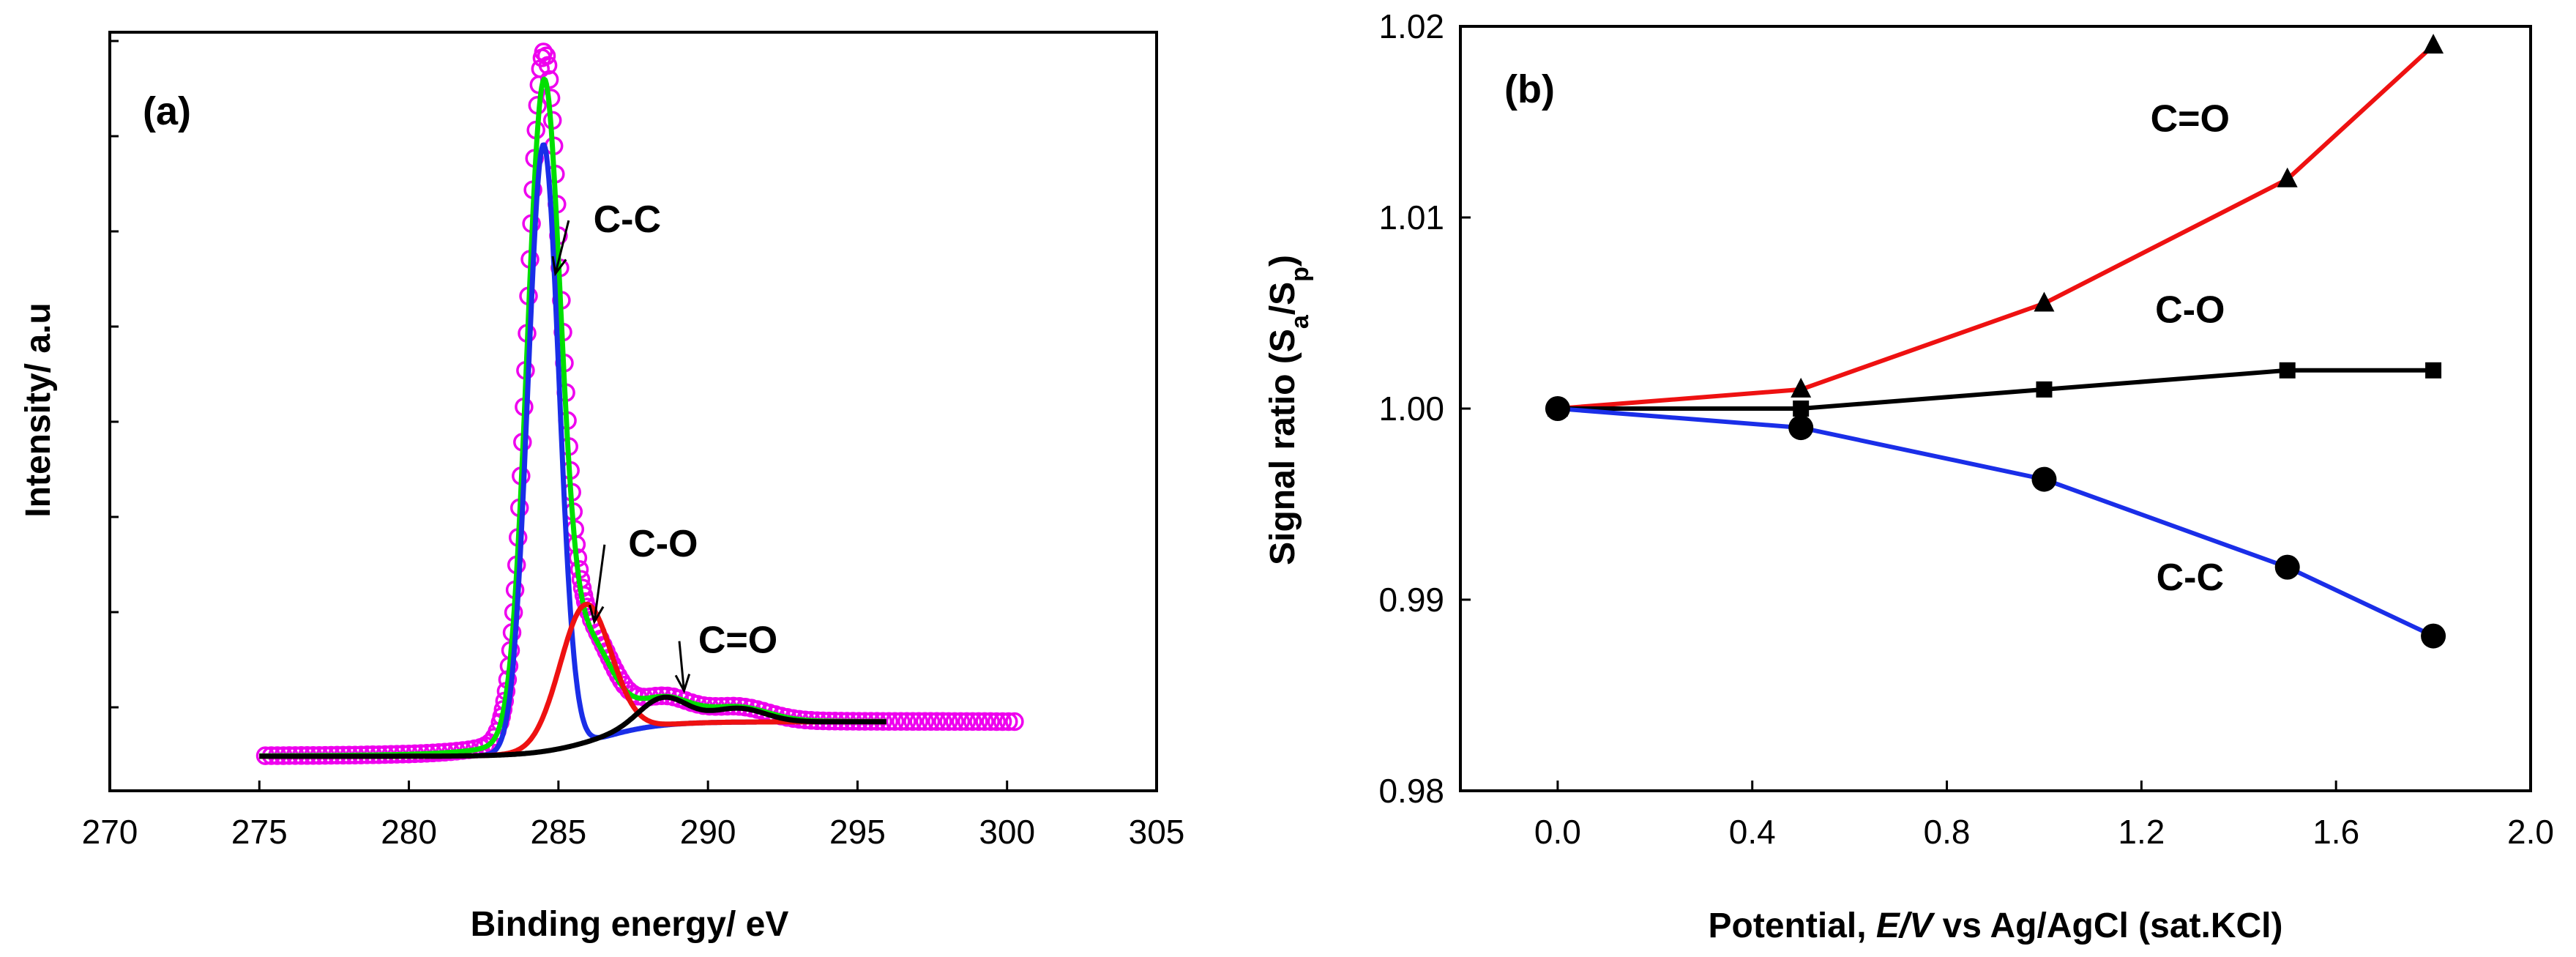 Image resolution: width=2576 pixels, height=957 pixels. What do you see at coordinates (1792, 925) in the screenshot?
I see `panel-b-x-label-part: Potential,` at bounding box center [1792, 925].